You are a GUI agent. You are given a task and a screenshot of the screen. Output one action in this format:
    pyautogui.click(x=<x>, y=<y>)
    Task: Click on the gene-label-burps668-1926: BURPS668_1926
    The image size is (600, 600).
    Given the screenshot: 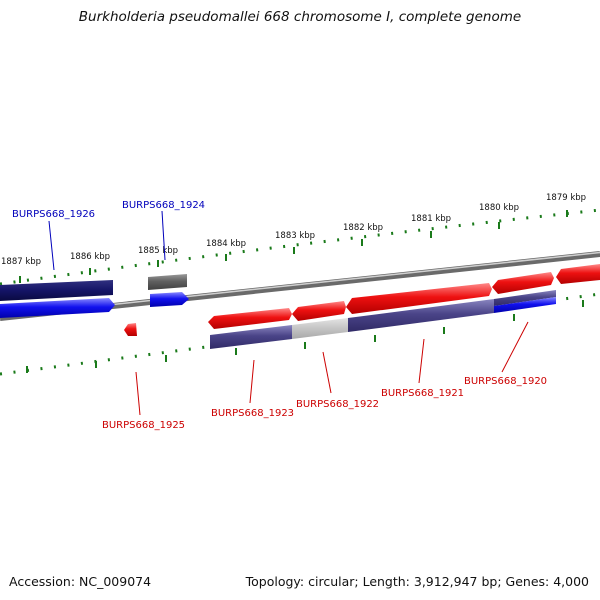 What is the action you would take?
    pyautogui.click(x=53, y=214)
    